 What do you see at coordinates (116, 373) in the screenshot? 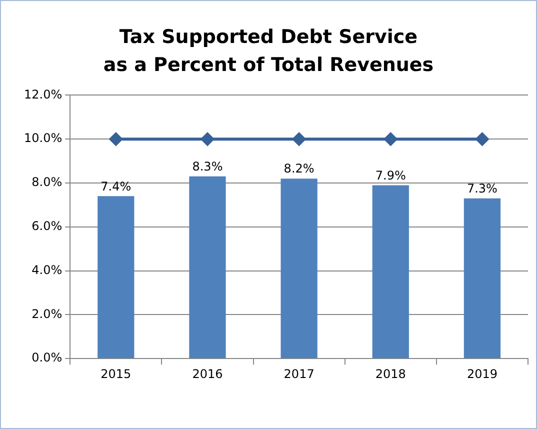
I see `x-tick-label: 2015` at bounding box center [116, 373].